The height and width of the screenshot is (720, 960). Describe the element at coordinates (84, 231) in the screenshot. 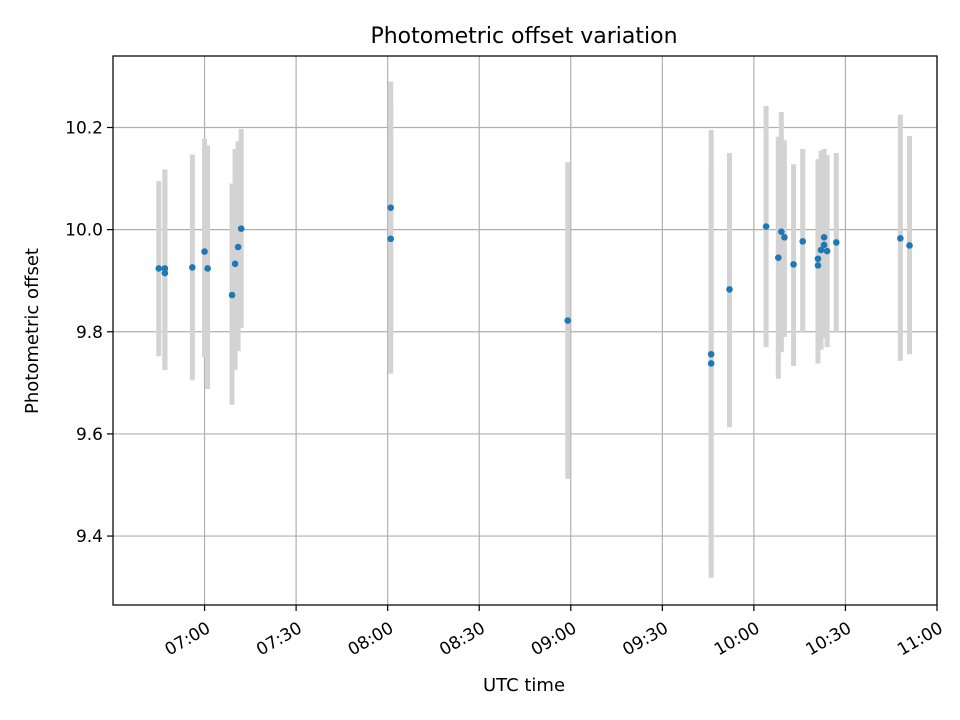

I see `y-tick-label: 10.0` at that location.